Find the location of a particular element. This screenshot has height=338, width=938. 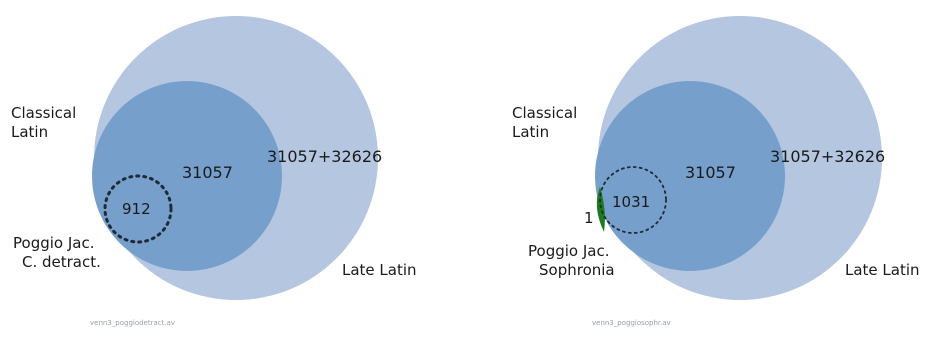

extra-count-label: 1 is located at coordinates (589, 218).